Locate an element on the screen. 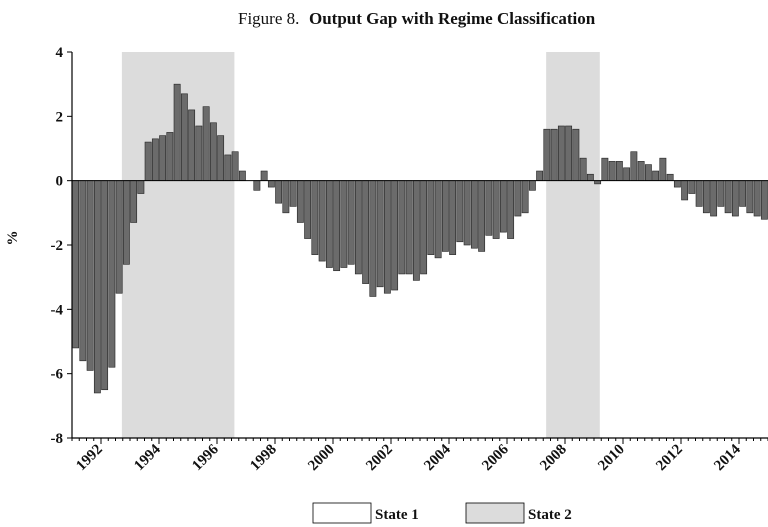 The image size is (768, 527). legend-label: State 2 is located at coordinates (550, 515).